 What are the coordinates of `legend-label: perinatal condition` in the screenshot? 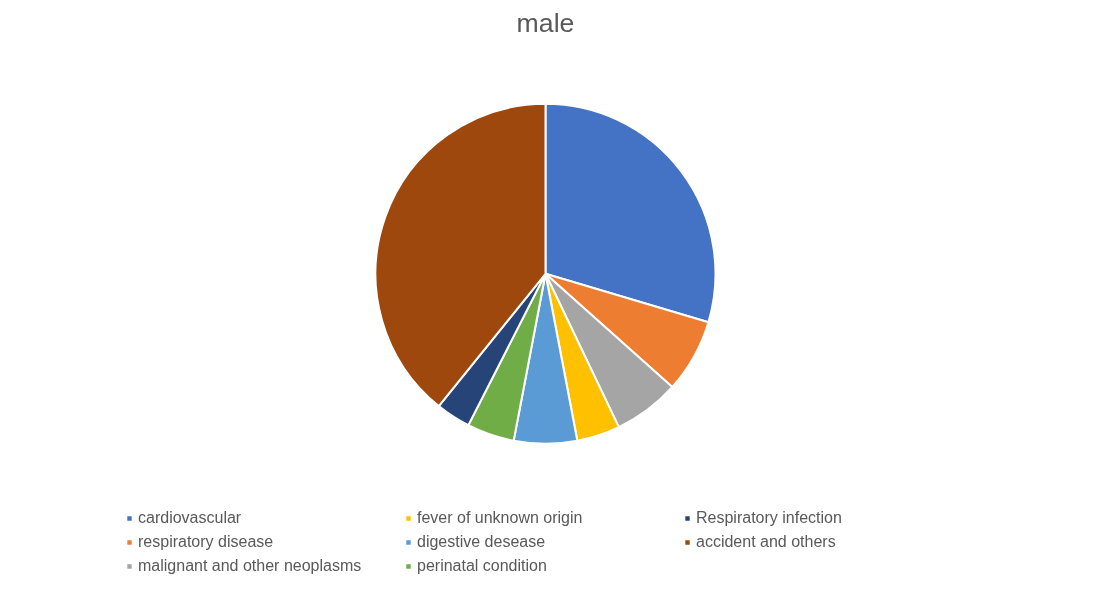 It's located at (482, 566).